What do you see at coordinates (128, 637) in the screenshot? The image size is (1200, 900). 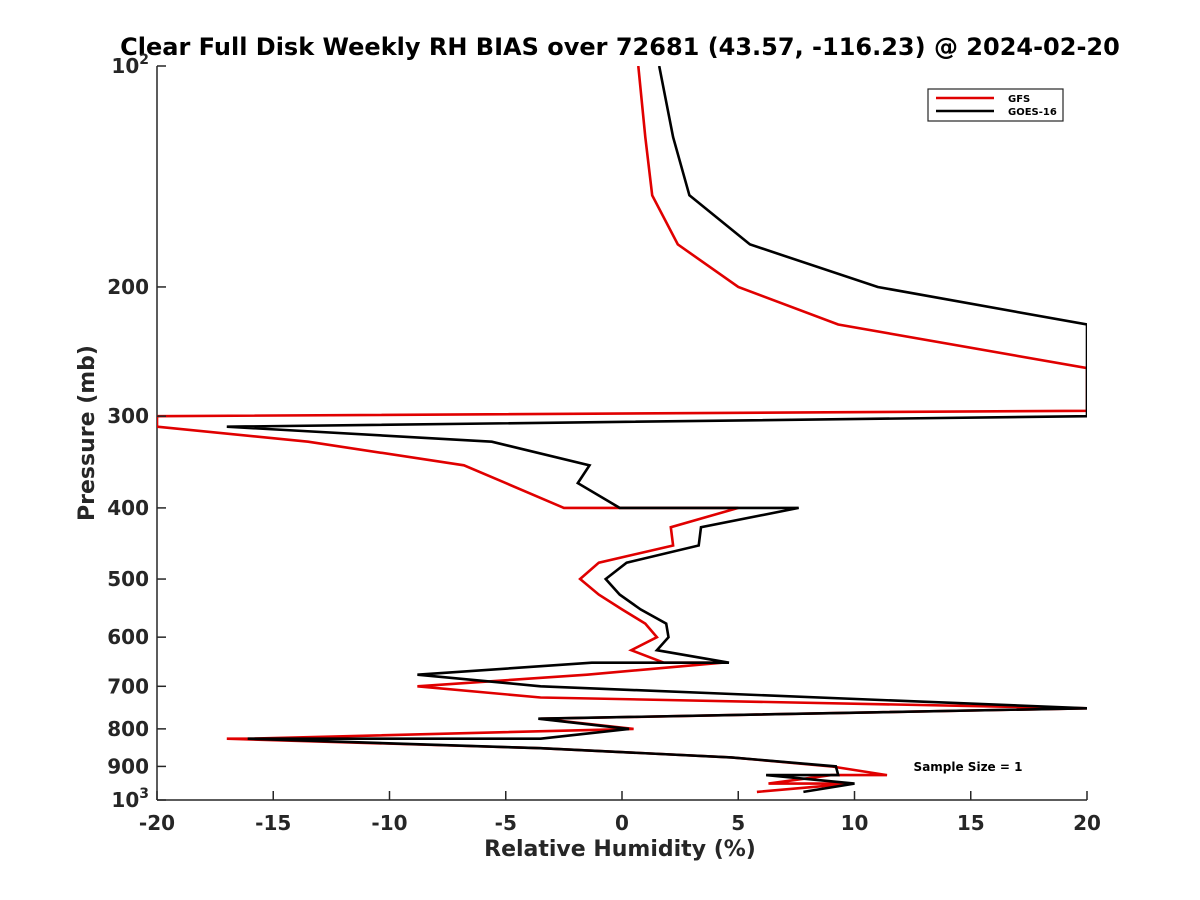 I see `y-tick-label: 600` at bounding box center [128, 637].